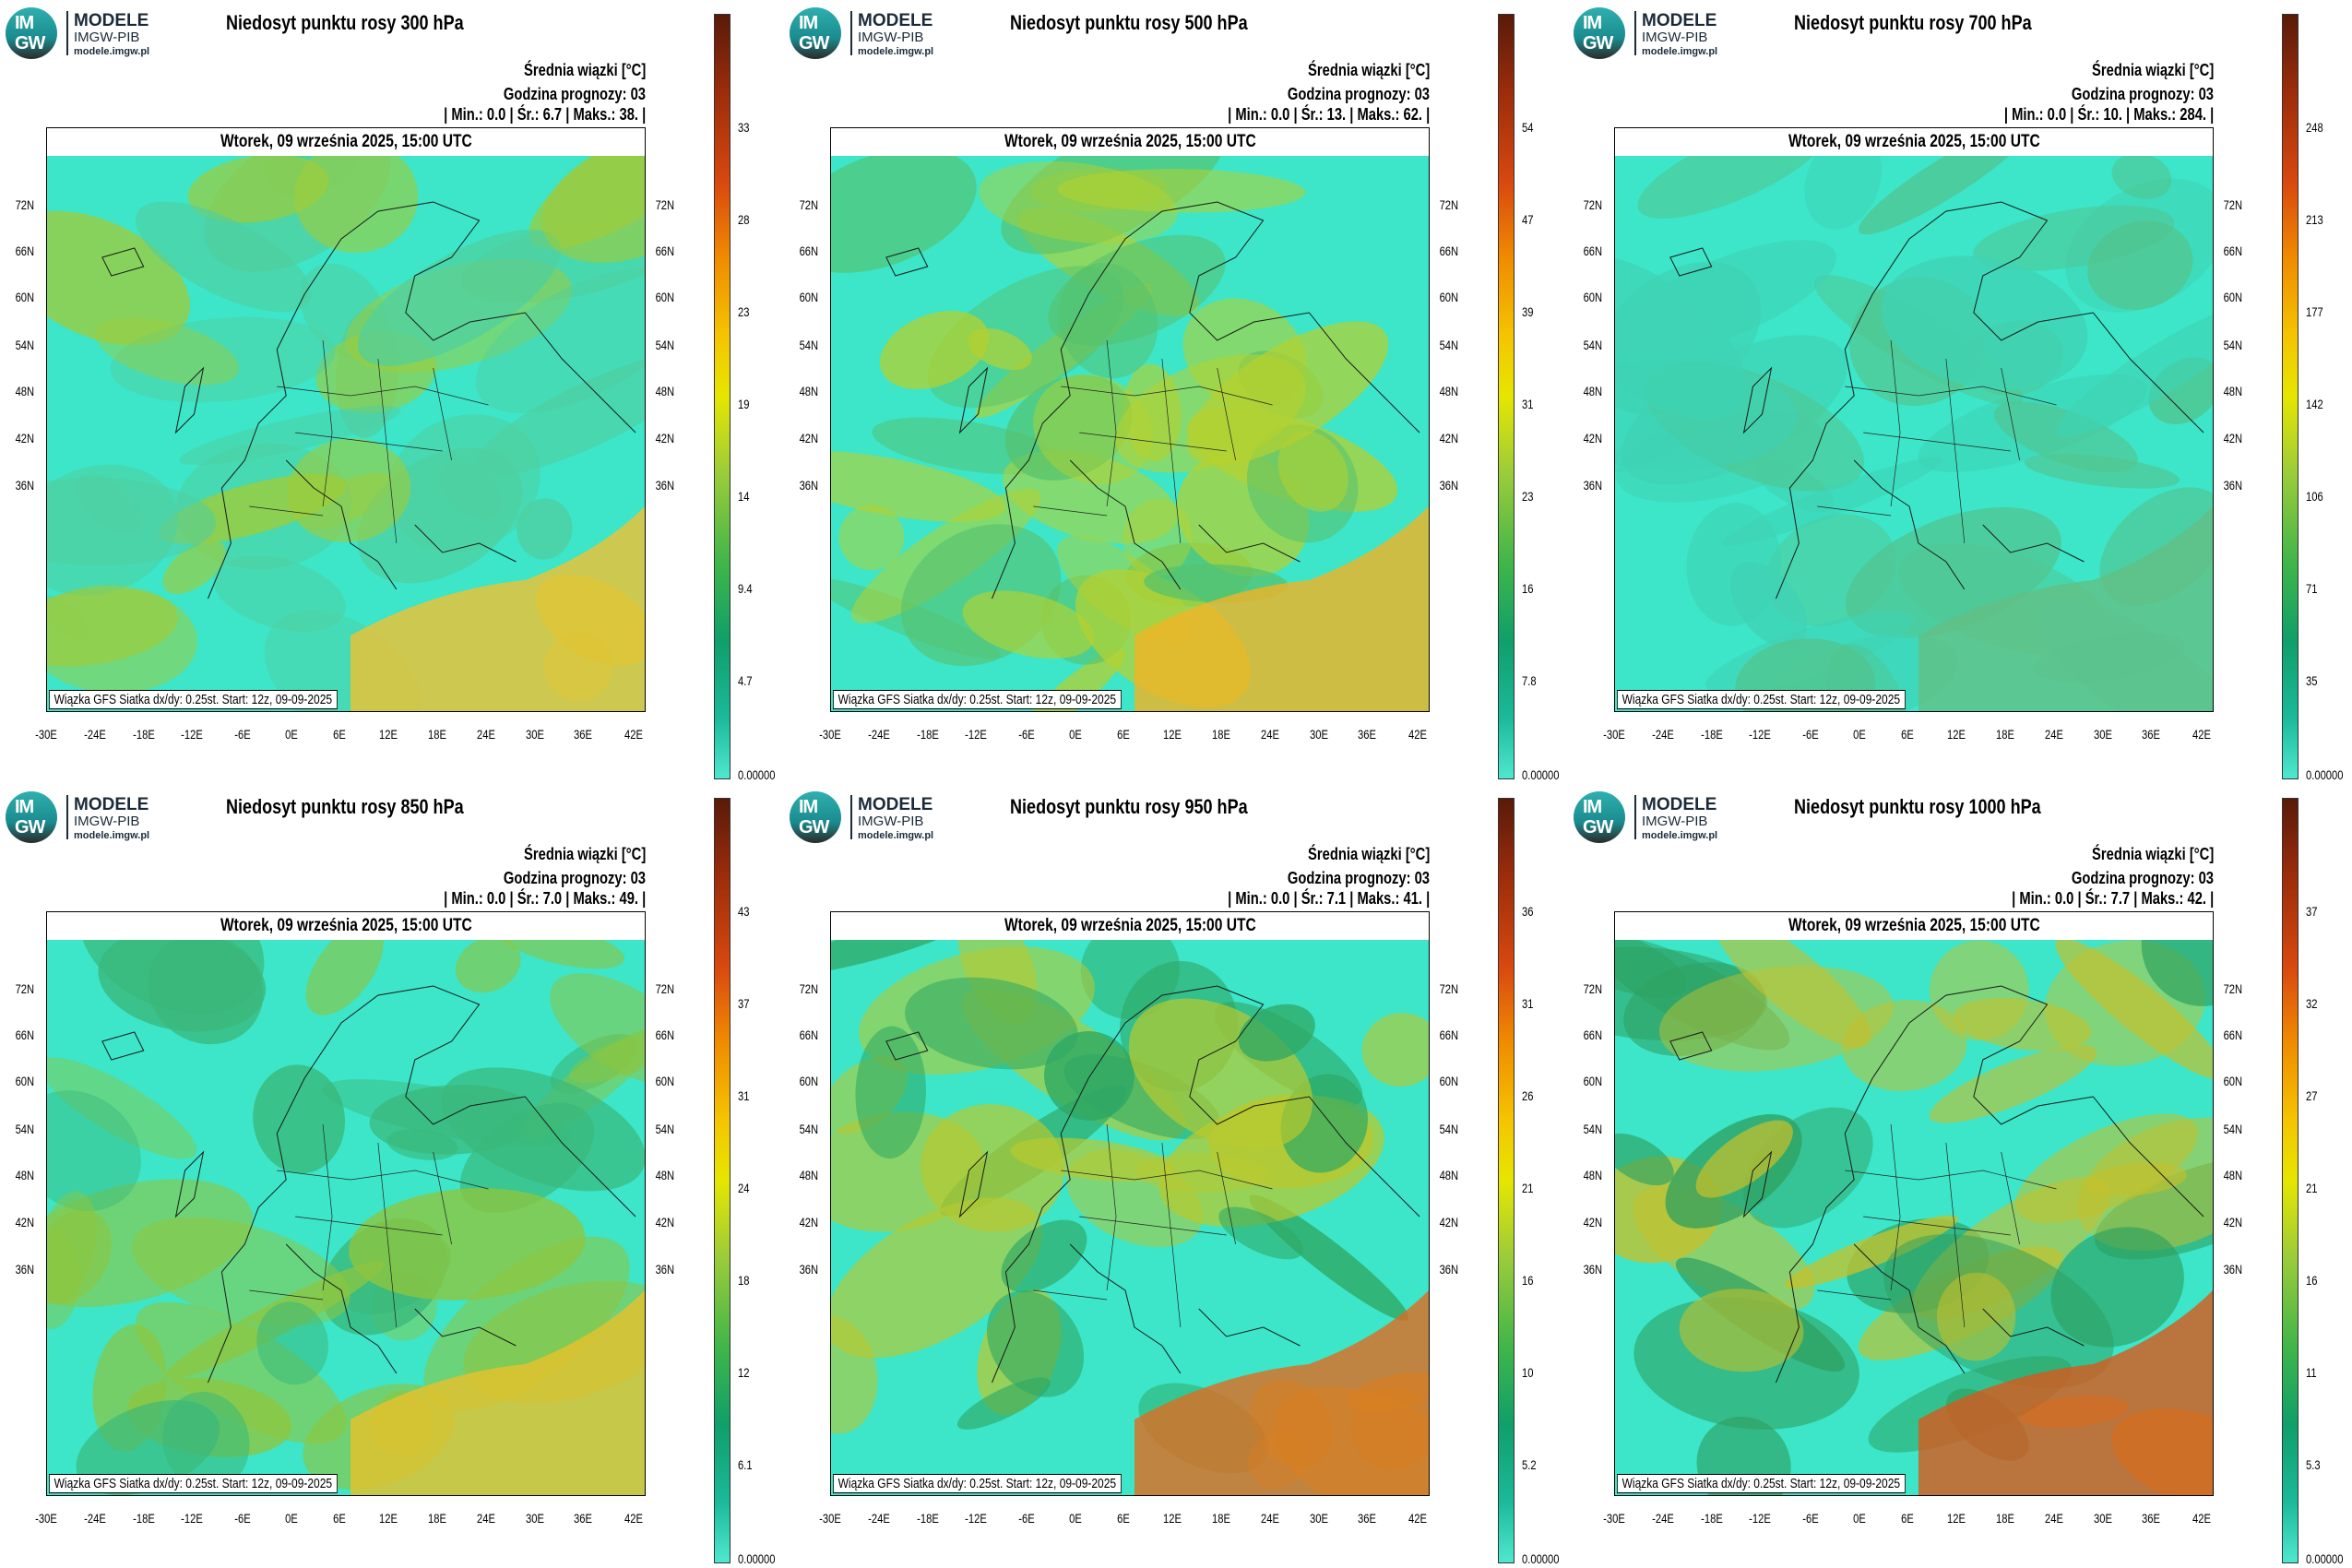 The height and width of the screenshot is (1568, 2352). I want to click on colorbar-label: 43, so click(744, 911).